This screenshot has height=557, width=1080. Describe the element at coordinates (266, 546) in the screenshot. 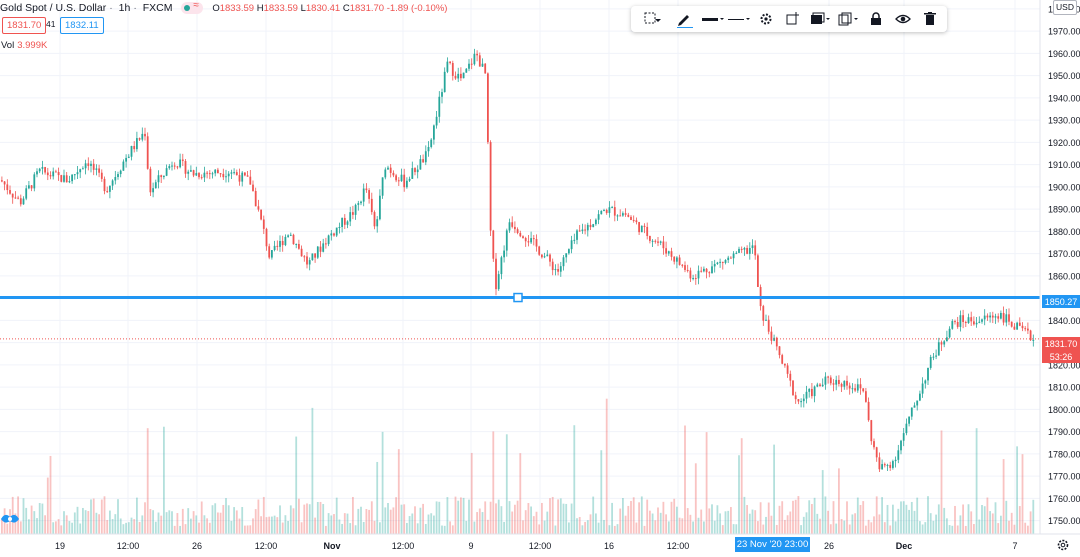

I see `time-tick-label: 12:00` at that location.